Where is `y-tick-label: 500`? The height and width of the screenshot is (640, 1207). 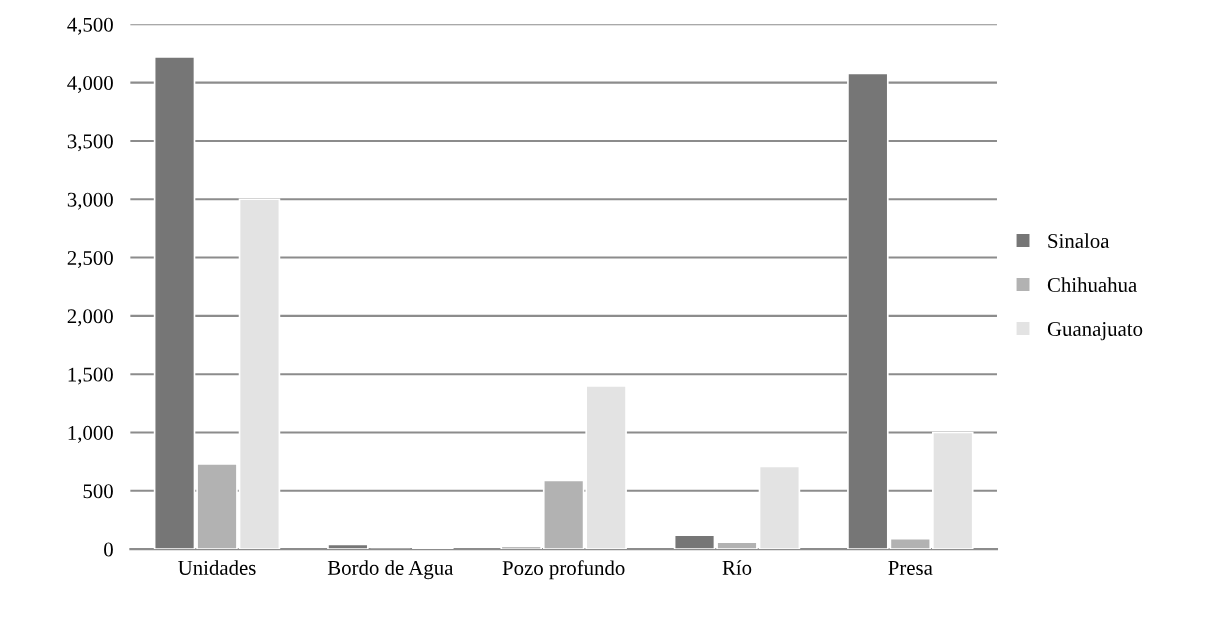
y-tick-label: 500 is located at coordinates (98, 491).